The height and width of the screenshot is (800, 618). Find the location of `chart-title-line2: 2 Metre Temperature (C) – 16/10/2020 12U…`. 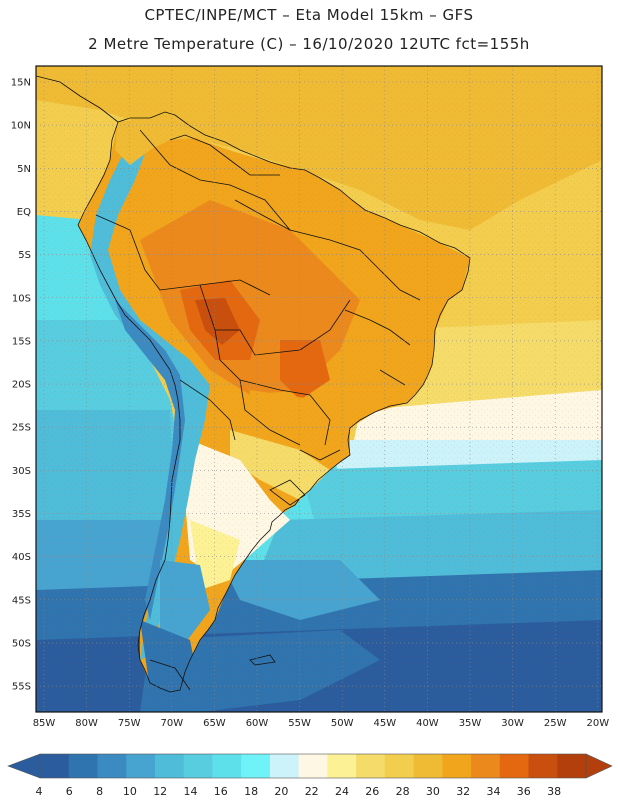

chart-title-line2: 2 Metre Temperature (C) – 16/10/2020 12U… is located at coordinates (309, 44).